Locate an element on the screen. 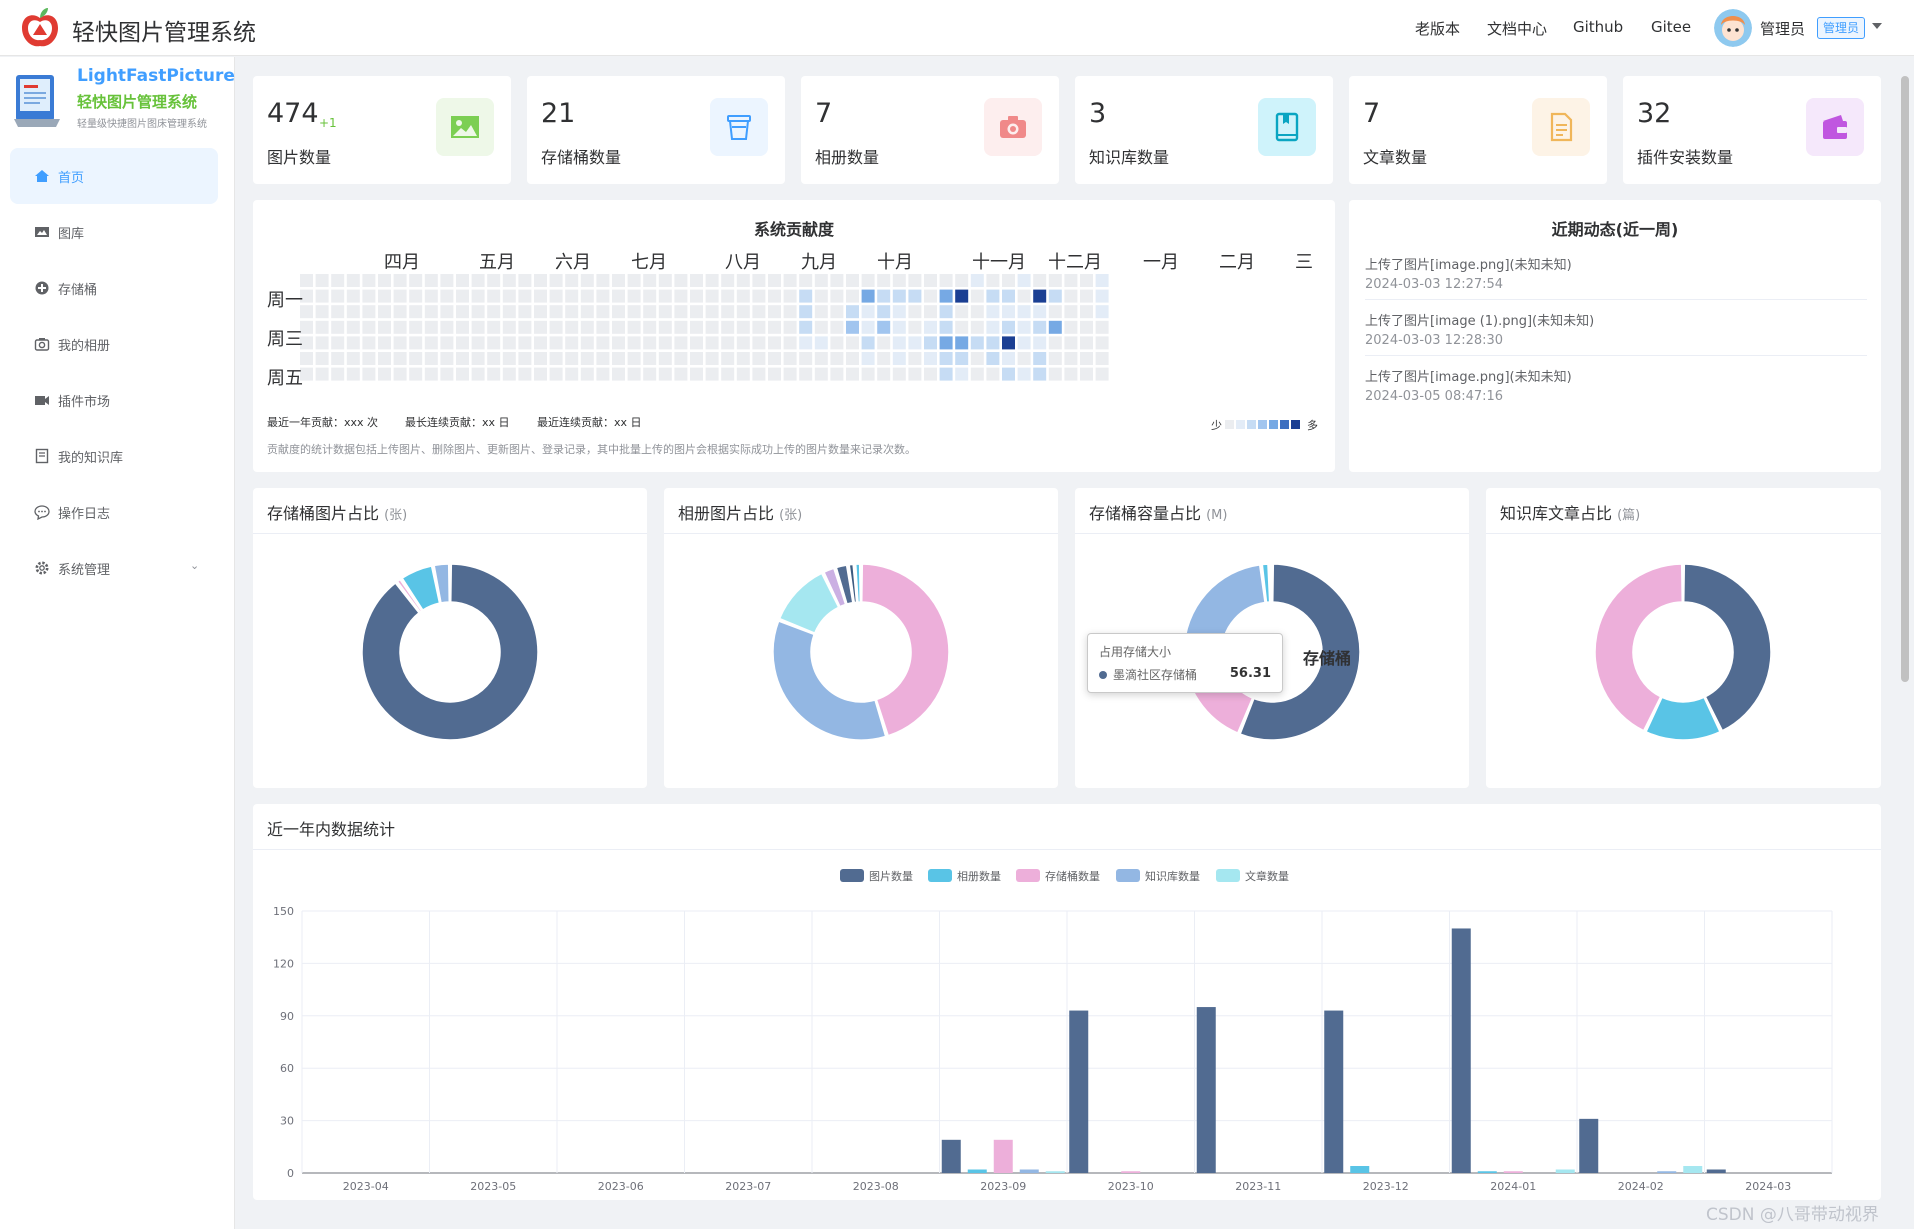 The image size is (1914, 1229). knowledge-articles-donut is located at coordinates (1683, 661).